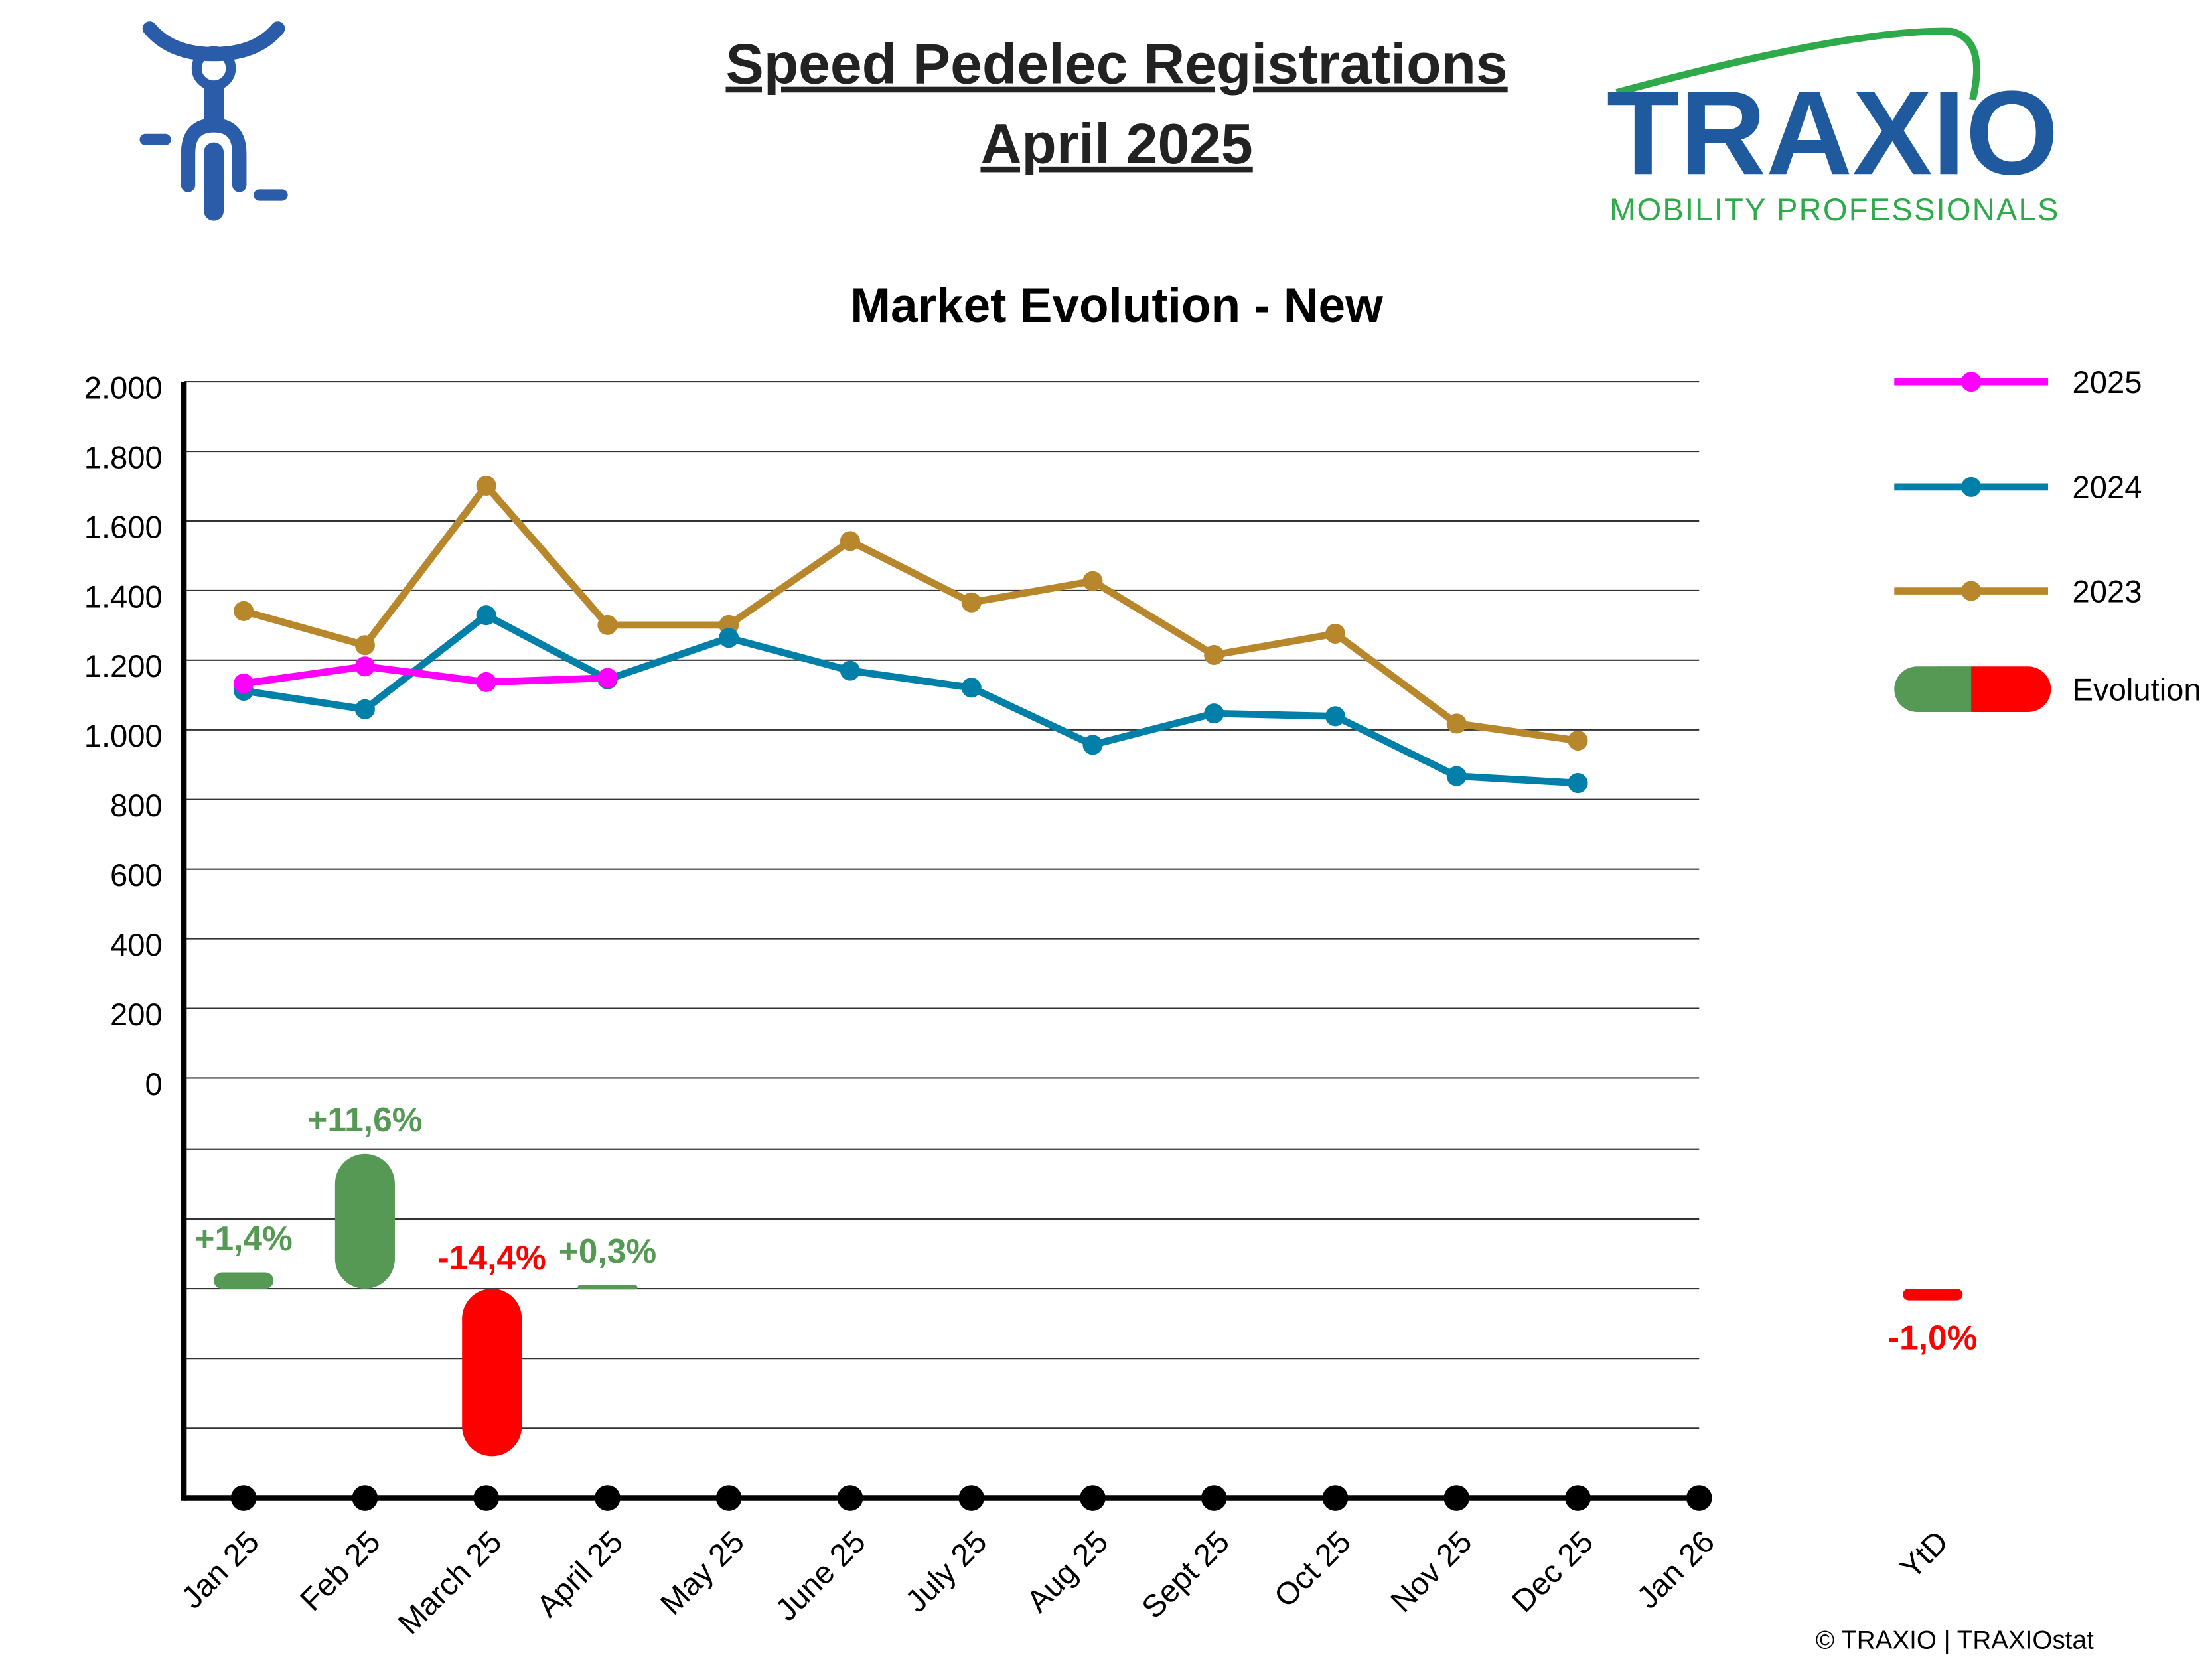  Describe the element at coordinates (1116, 144) in the screenshot. I see `page-subtitle: April 2025` at that location.